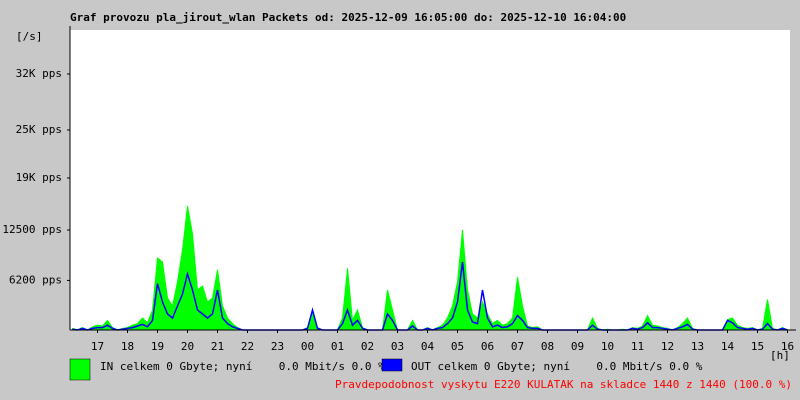 The image size is (800, 400). Describe the element at coordinates (157, 346) in the screenshot. I see `x-tick-label: 19` at that location.